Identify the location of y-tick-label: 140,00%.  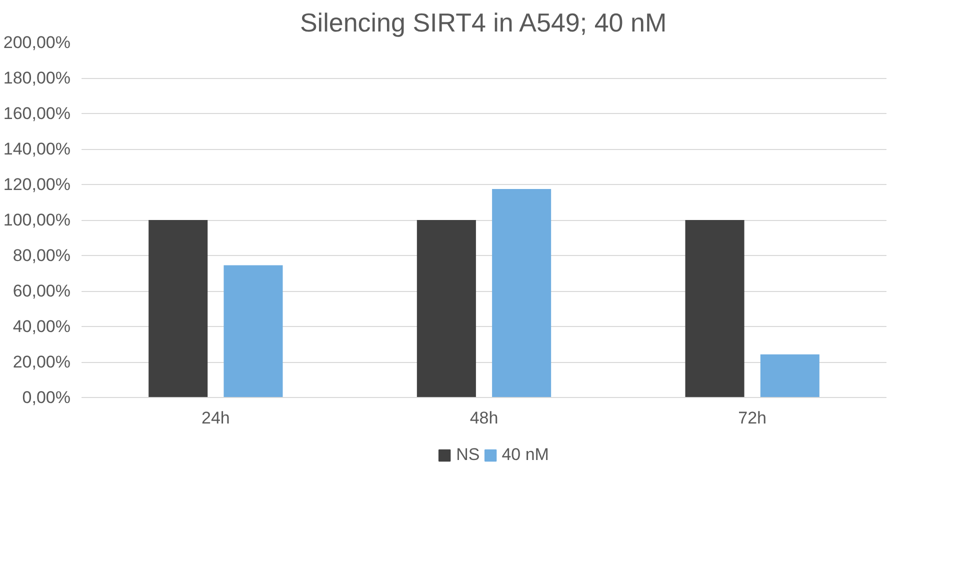
(37, 149).